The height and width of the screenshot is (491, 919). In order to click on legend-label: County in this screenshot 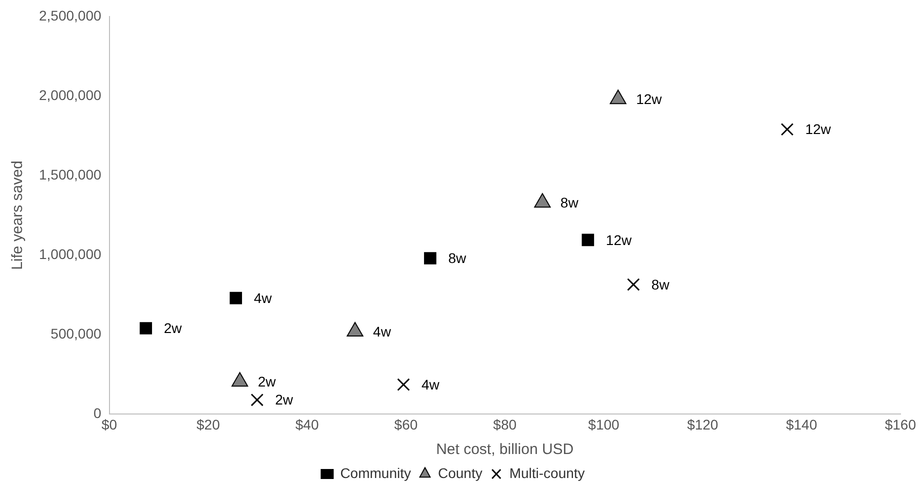, I will do `click(460, 472)`.